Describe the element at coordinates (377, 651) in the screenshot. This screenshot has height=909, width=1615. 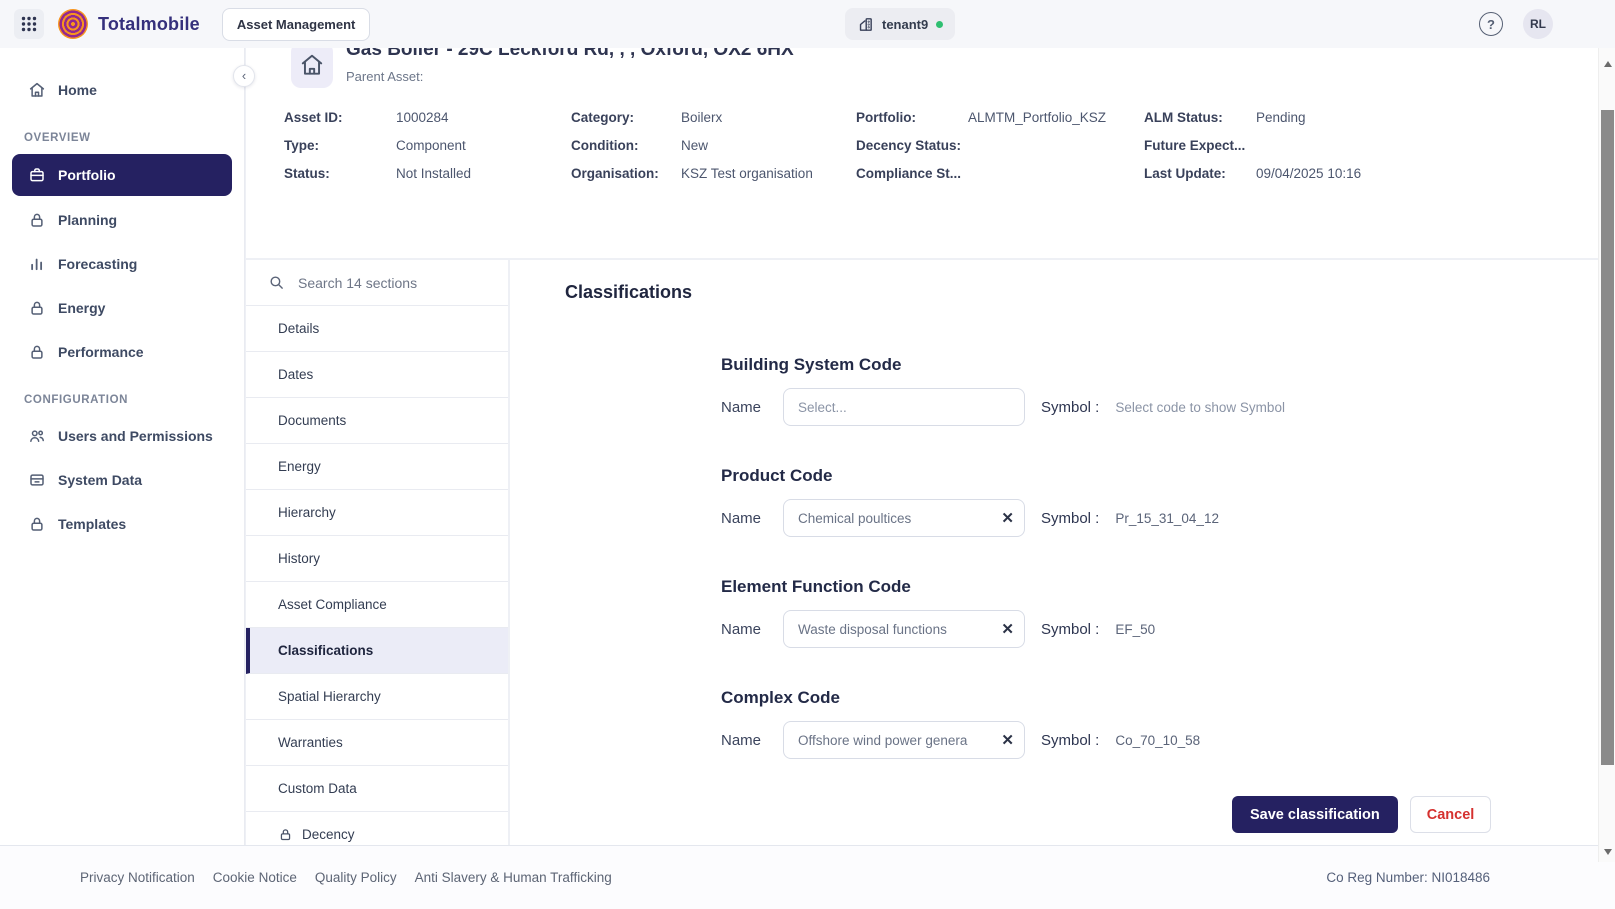
I see `section-item-classifications: Classifications` at that location.